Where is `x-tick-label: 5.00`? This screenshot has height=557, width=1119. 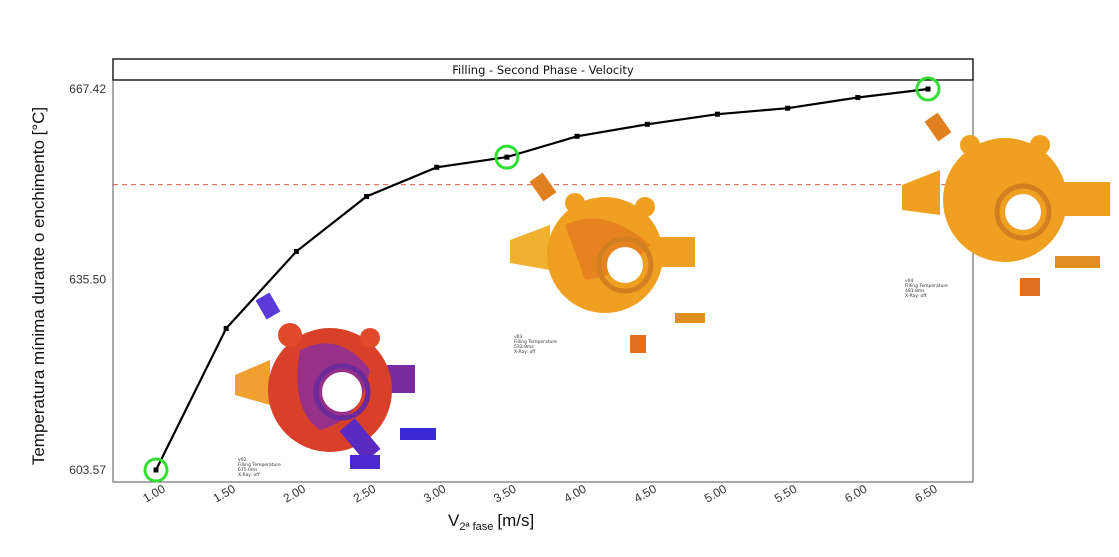 x-tick-label: 5.00 is located at coordinates (716, 493).